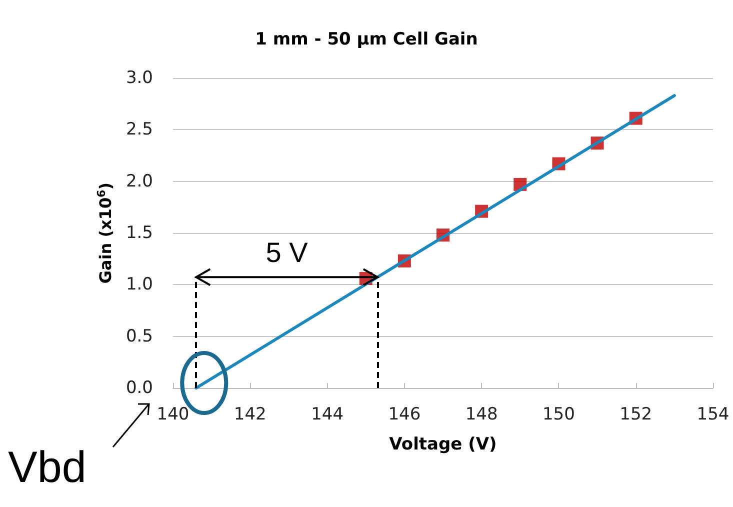 Image resolution: width=733 pixels, height=507 pixels. I want to click on x-tick-label: 140, so click(173, 414).